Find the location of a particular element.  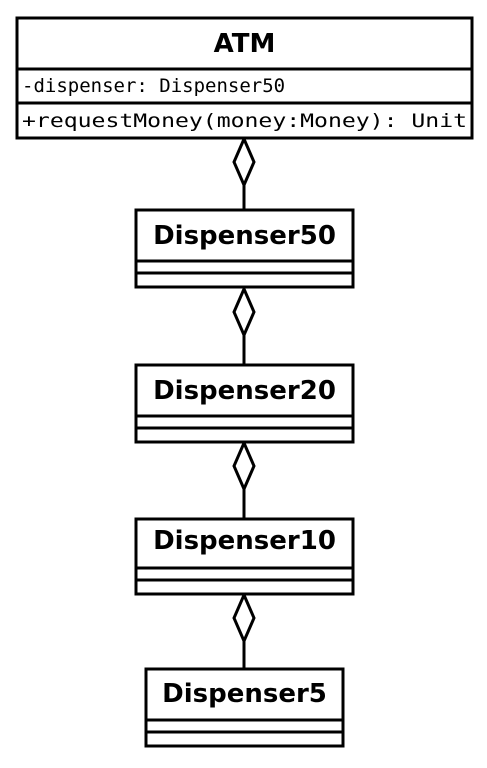

class-name: Dispenser50 is located at coordinates (244, 236).